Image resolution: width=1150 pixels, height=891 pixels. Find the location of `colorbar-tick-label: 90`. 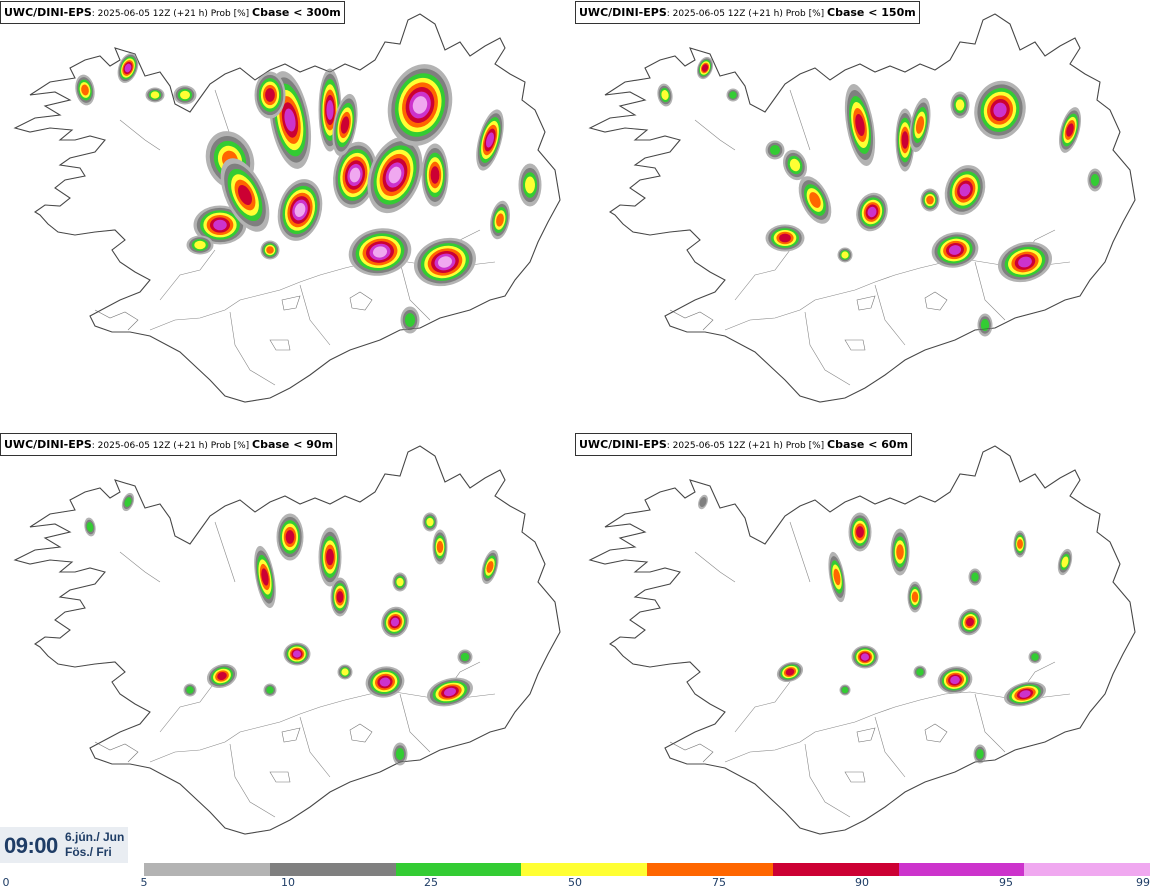

colorbar-tick-label: 90 is located at coordinates (862, 882).